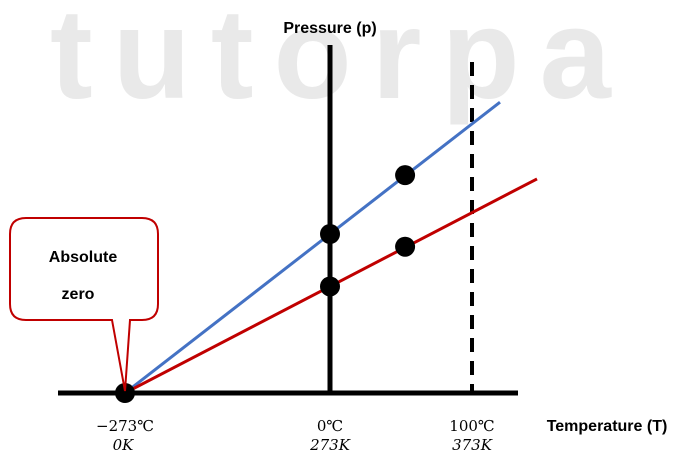 The image size is (689, 455). I want to click on data-point-series2-373K, so click(405, 246).